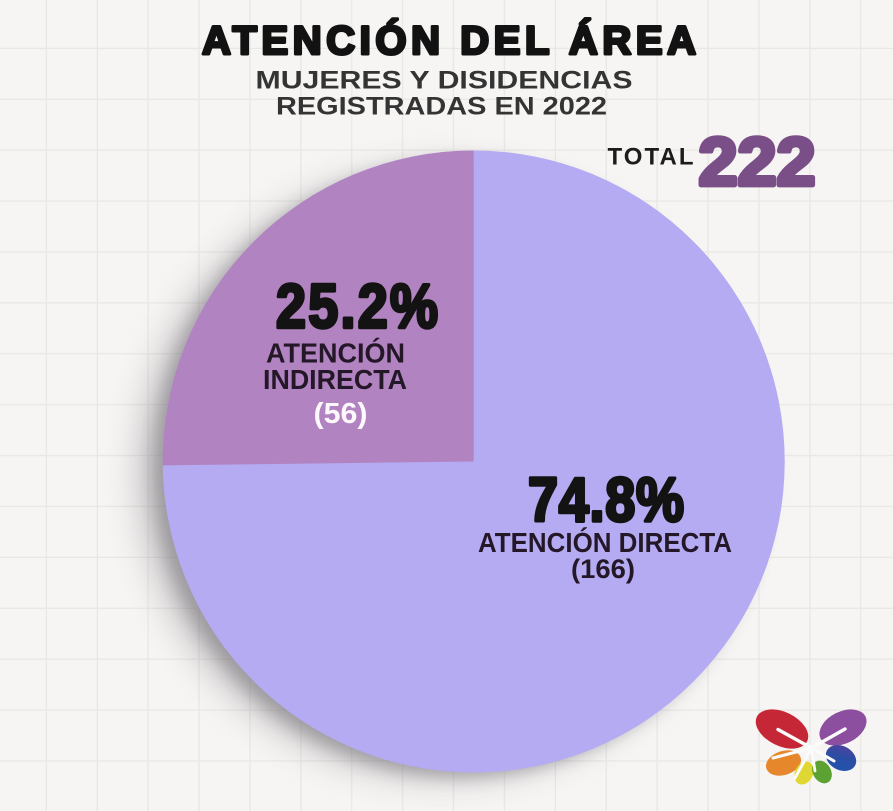  I want to click on svg-text: REGISTRADAS EN 2022, so click(441, 107).